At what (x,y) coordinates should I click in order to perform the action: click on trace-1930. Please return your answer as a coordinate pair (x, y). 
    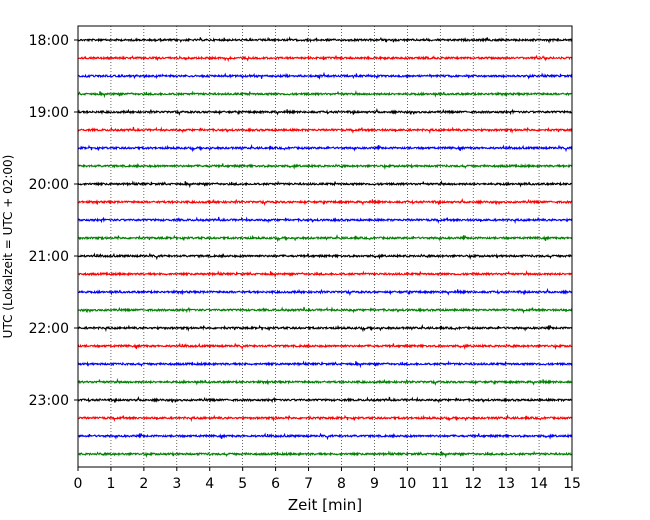
    Looking at the image, I should click on (325, 148).